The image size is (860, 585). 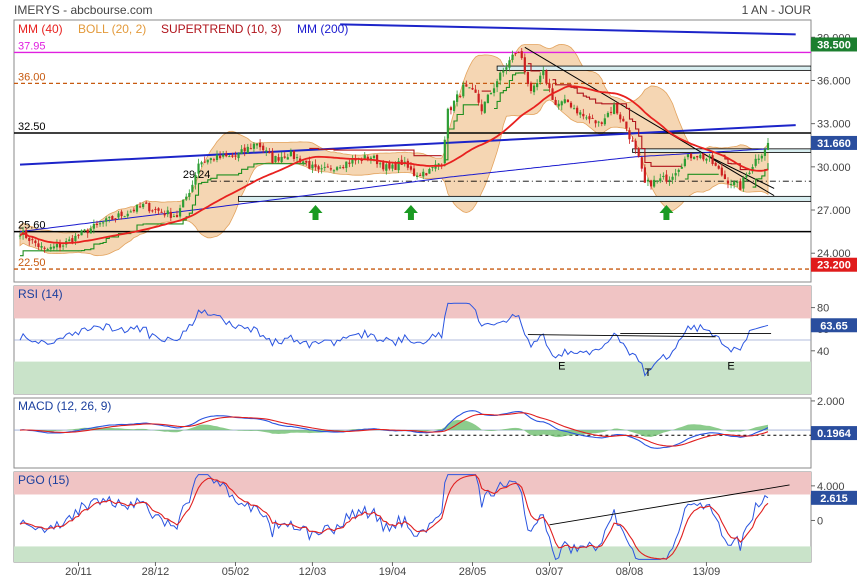 What do you see at coordinates (831, 402) in the screenshot?
I see `macd-tick-label: 2.000` at bounding box center [831, 402].